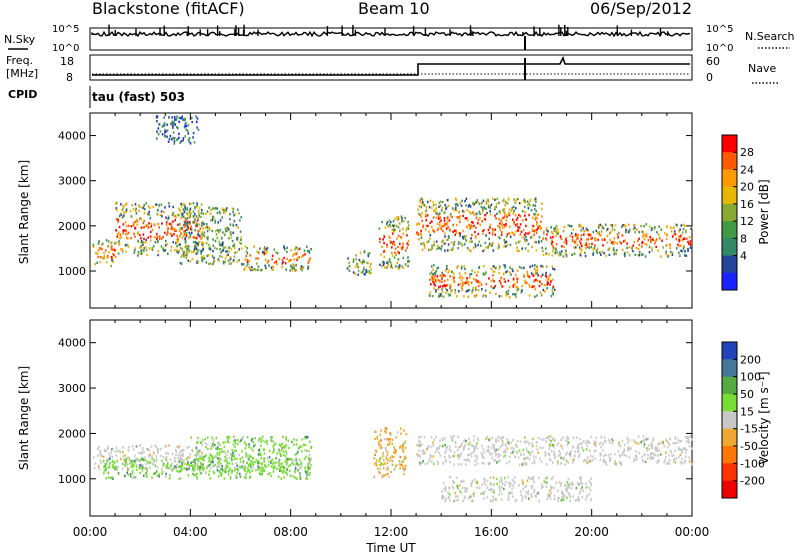  What do you see at coordinates (491, 532) in the screenshot?
I see `x-tick-label: 16:00` at bounding box center [491, 532].